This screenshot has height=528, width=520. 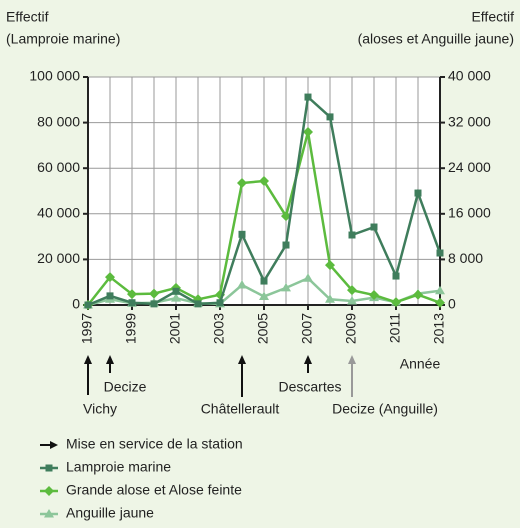 I want to click on y-tick-label: 40 000, so click(x=58, y=213).